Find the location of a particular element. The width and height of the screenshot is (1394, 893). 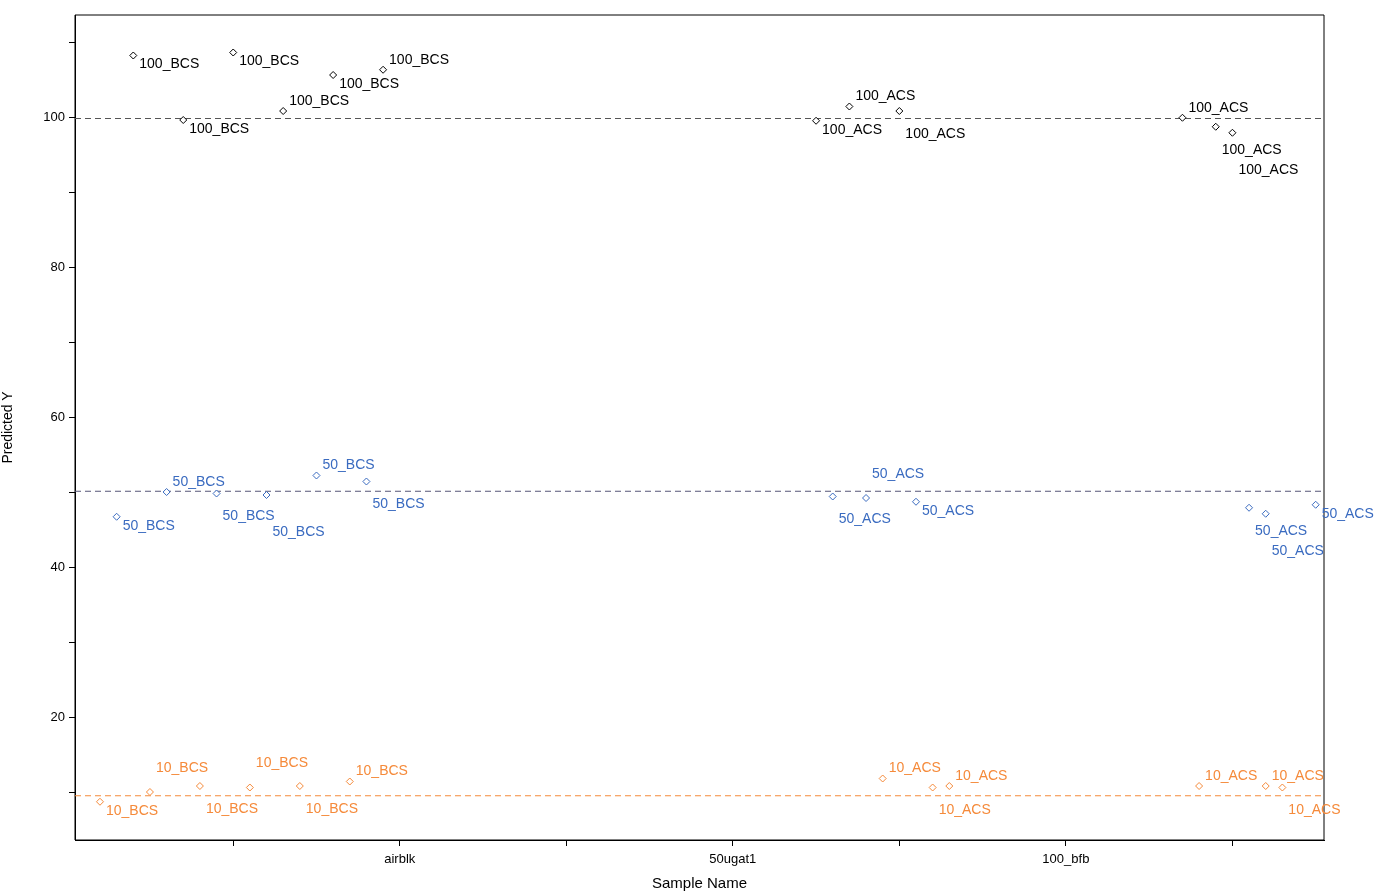

x-axis-title: Sample Name is located at coordinates (699, 883).